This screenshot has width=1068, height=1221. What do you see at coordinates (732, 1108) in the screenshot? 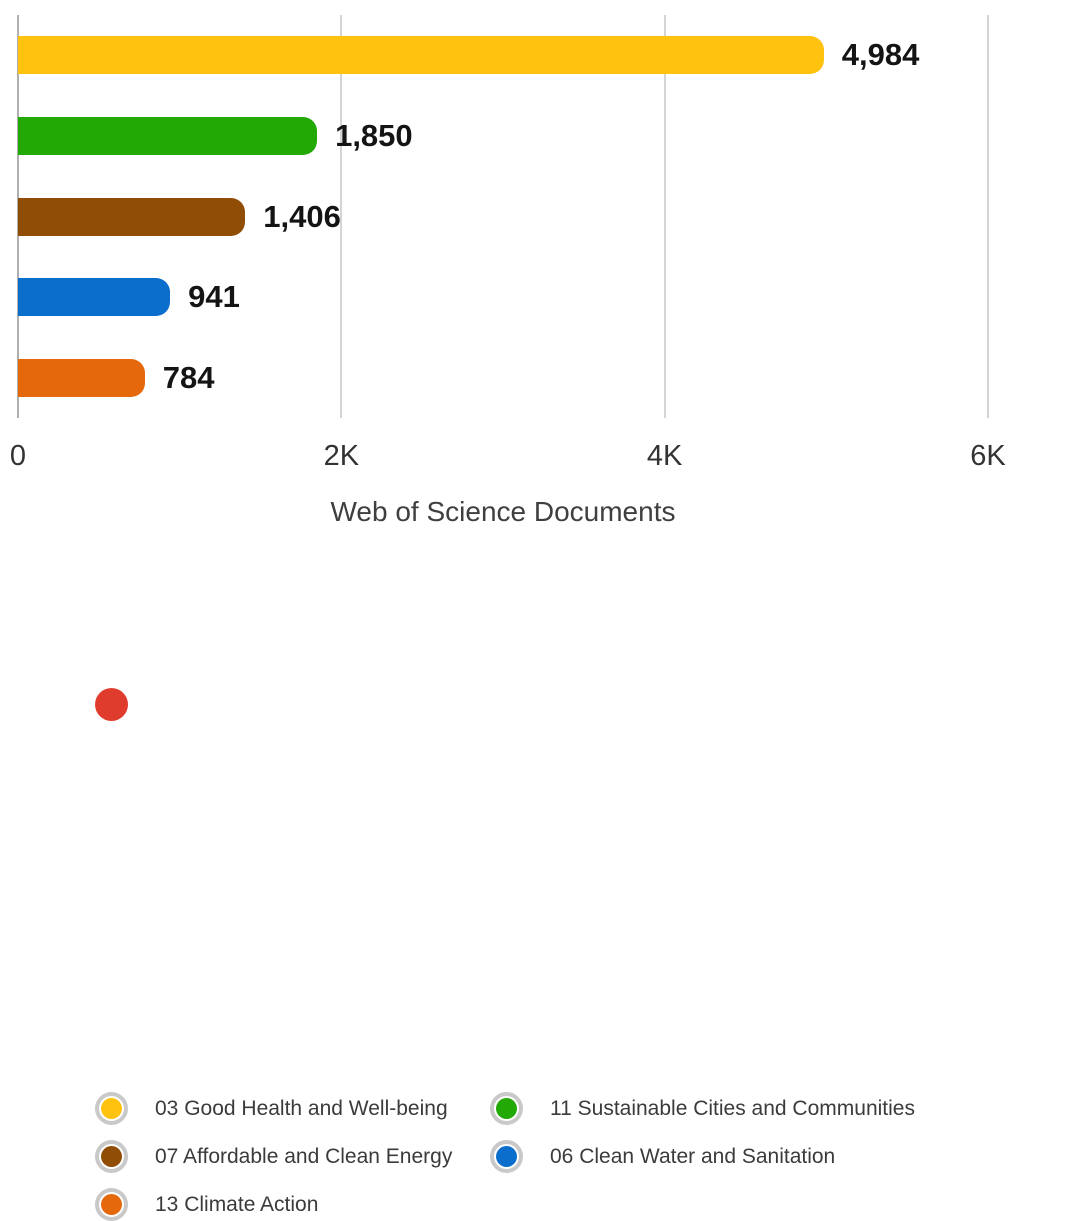
I see `legend-item-label: 11 Sustainable Cities and Communities` at bounding box center [732, 1108].